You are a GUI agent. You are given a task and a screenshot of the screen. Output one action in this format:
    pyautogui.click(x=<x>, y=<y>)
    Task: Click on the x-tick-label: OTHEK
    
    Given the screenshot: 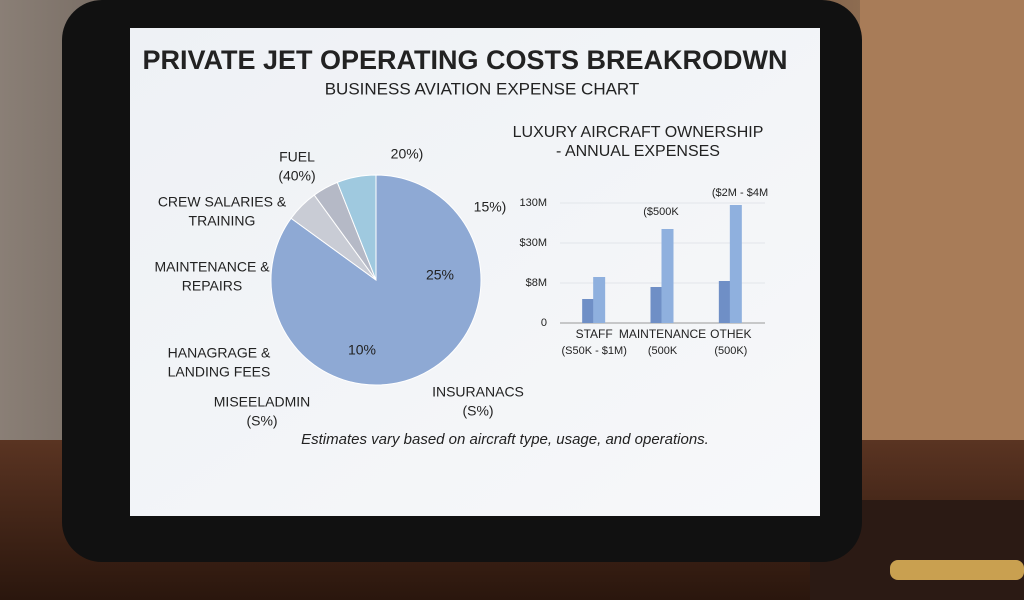 What is the action you would take?
    pyautogui.click(x=730, y=334)
    